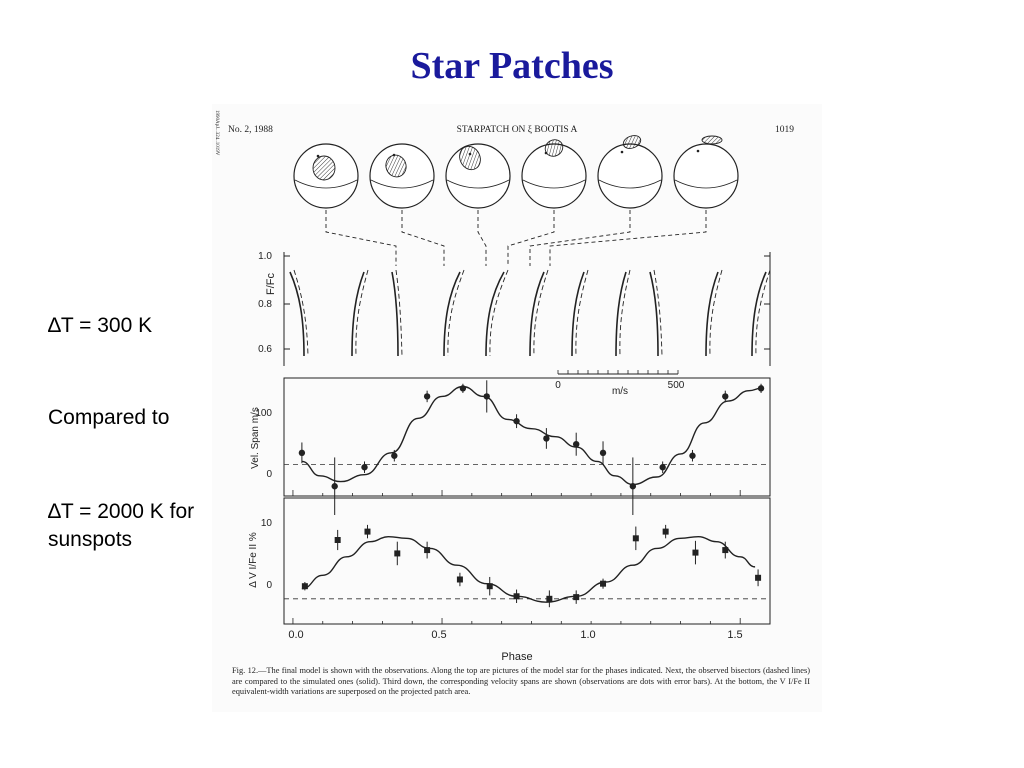  I want to click on bisector-ytick: 1.0, so click(265, 256).